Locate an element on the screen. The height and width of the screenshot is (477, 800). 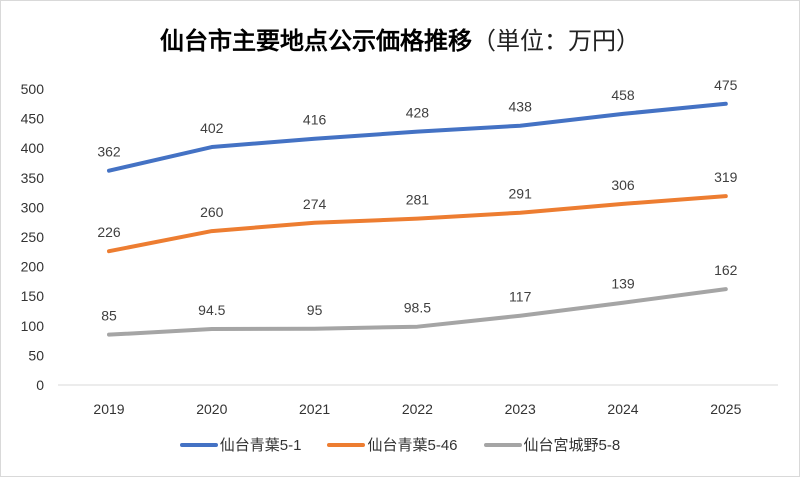
data-label: 95 is located at coordinates (315, 310).